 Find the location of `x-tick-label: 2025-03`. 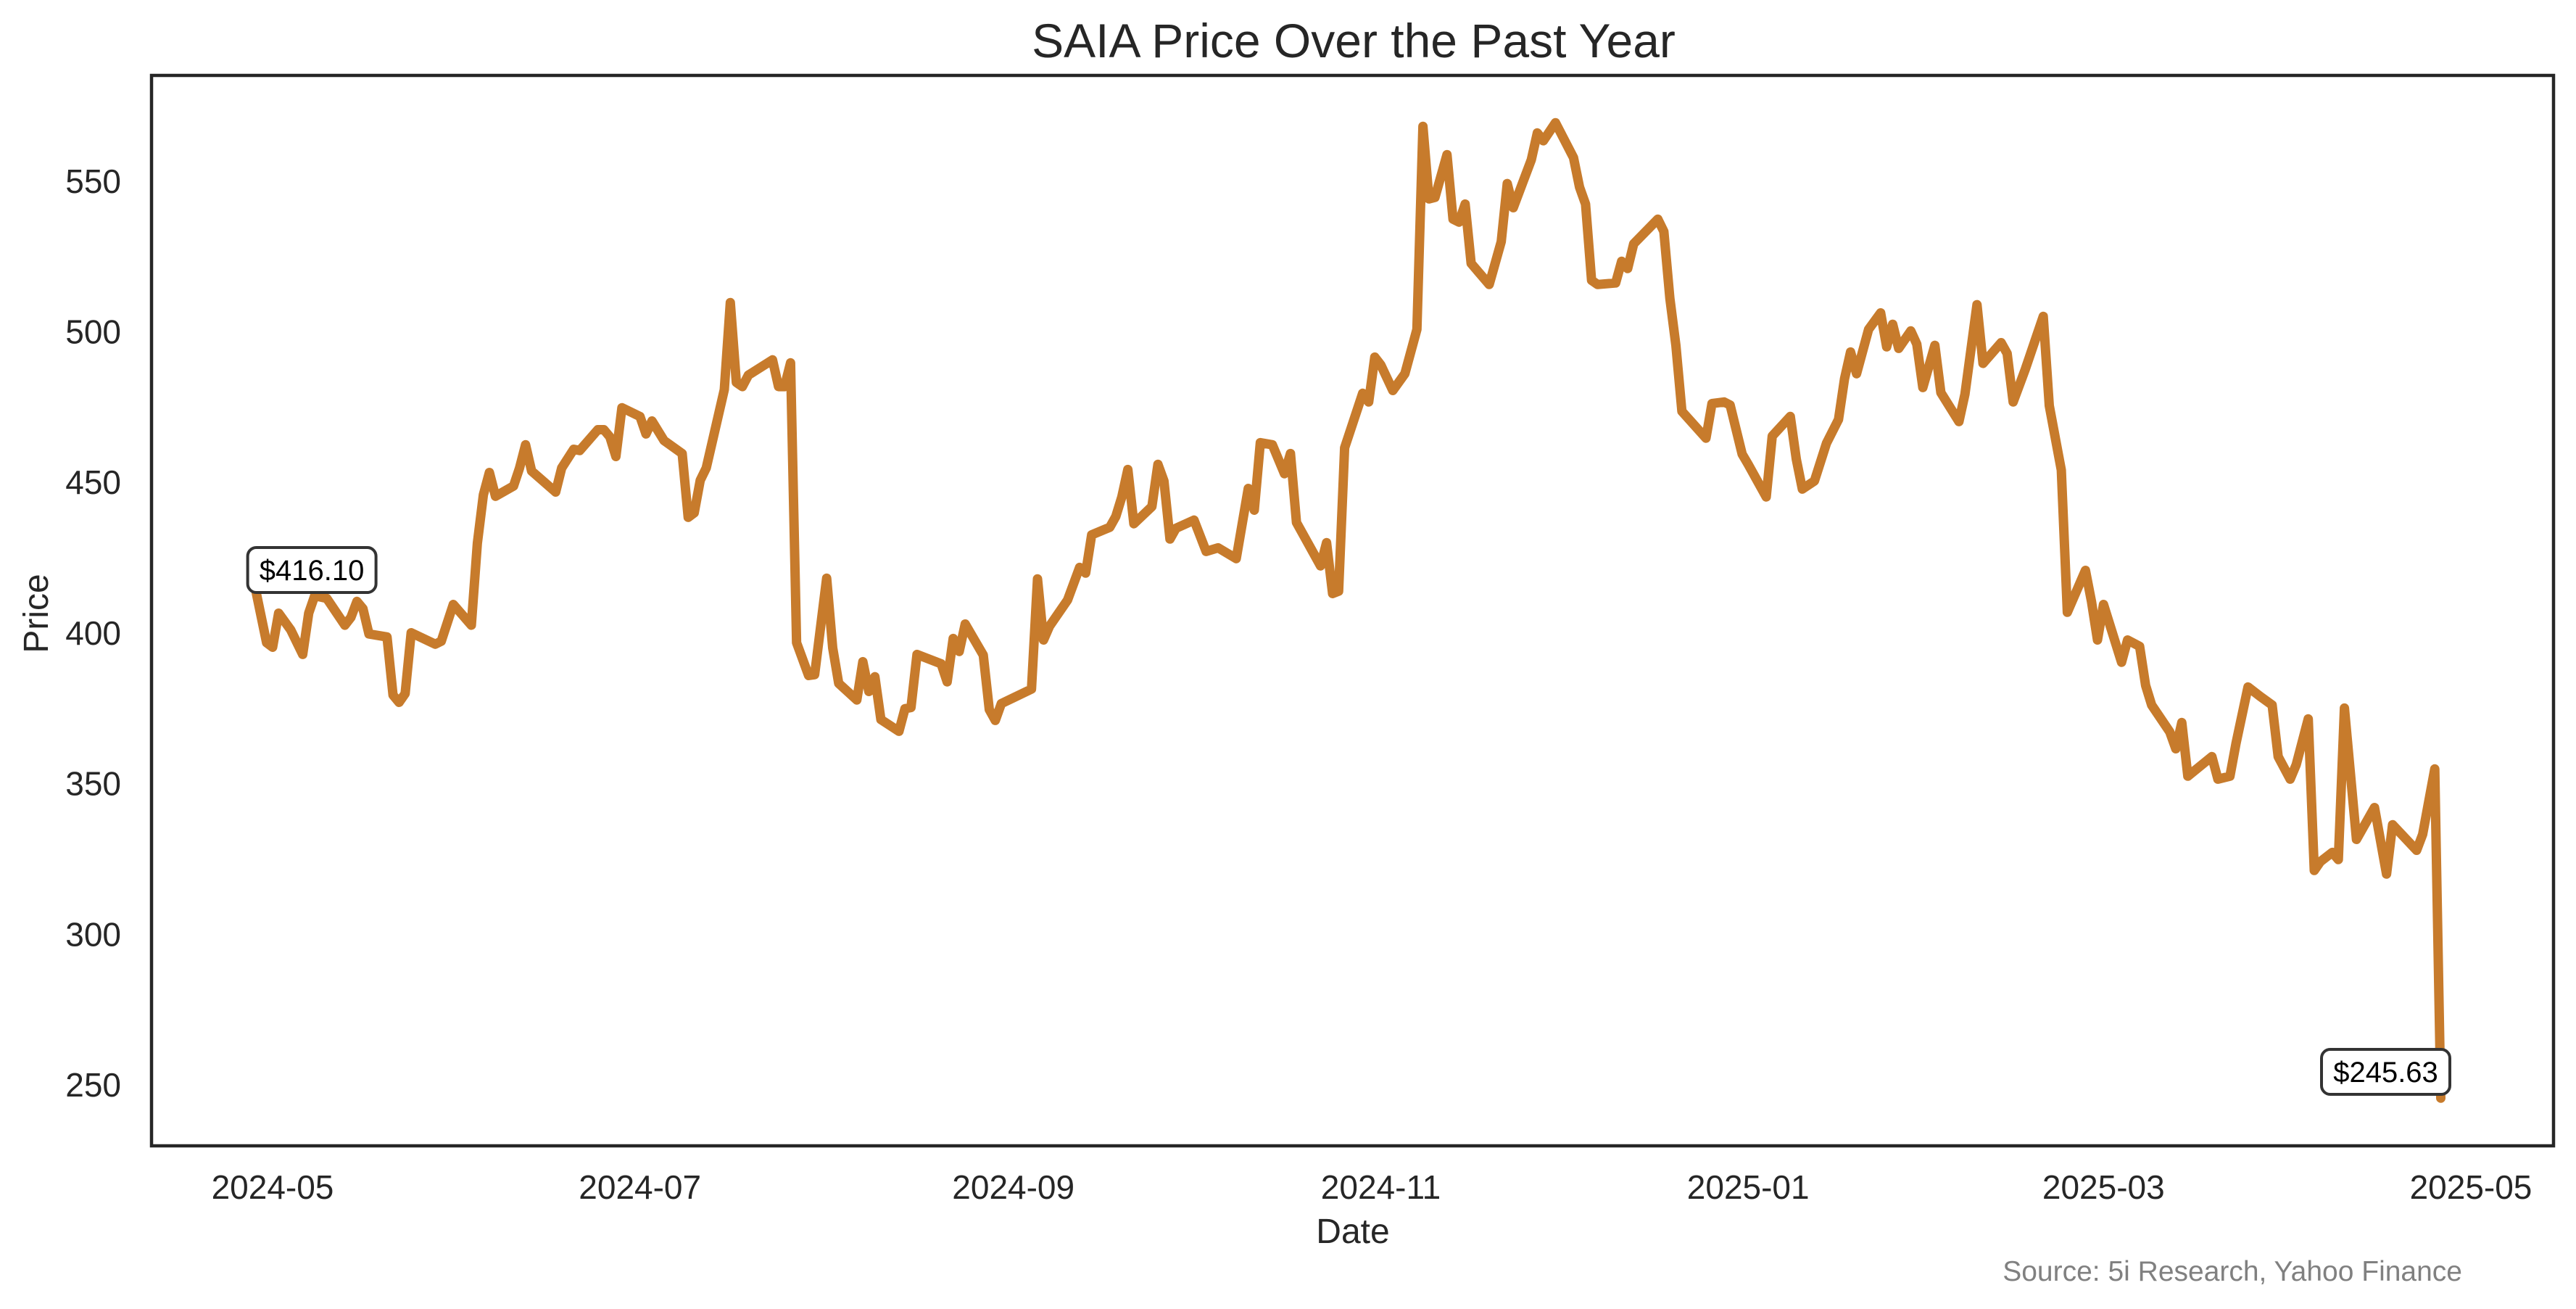

x-tick-label: 2025-03 is located at coordinates (2104, 1187).